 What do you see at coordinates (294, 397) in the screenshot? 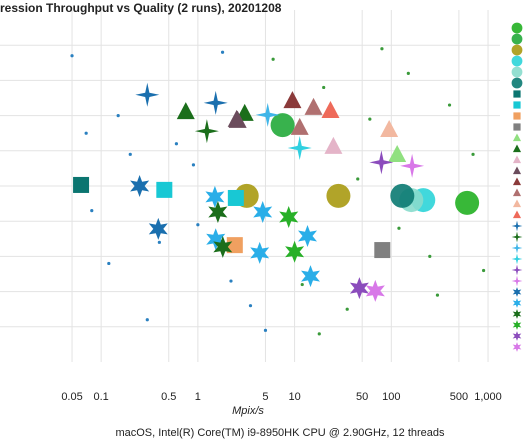
I see `x-tick-label: 10` at bounding box center [294, 397].